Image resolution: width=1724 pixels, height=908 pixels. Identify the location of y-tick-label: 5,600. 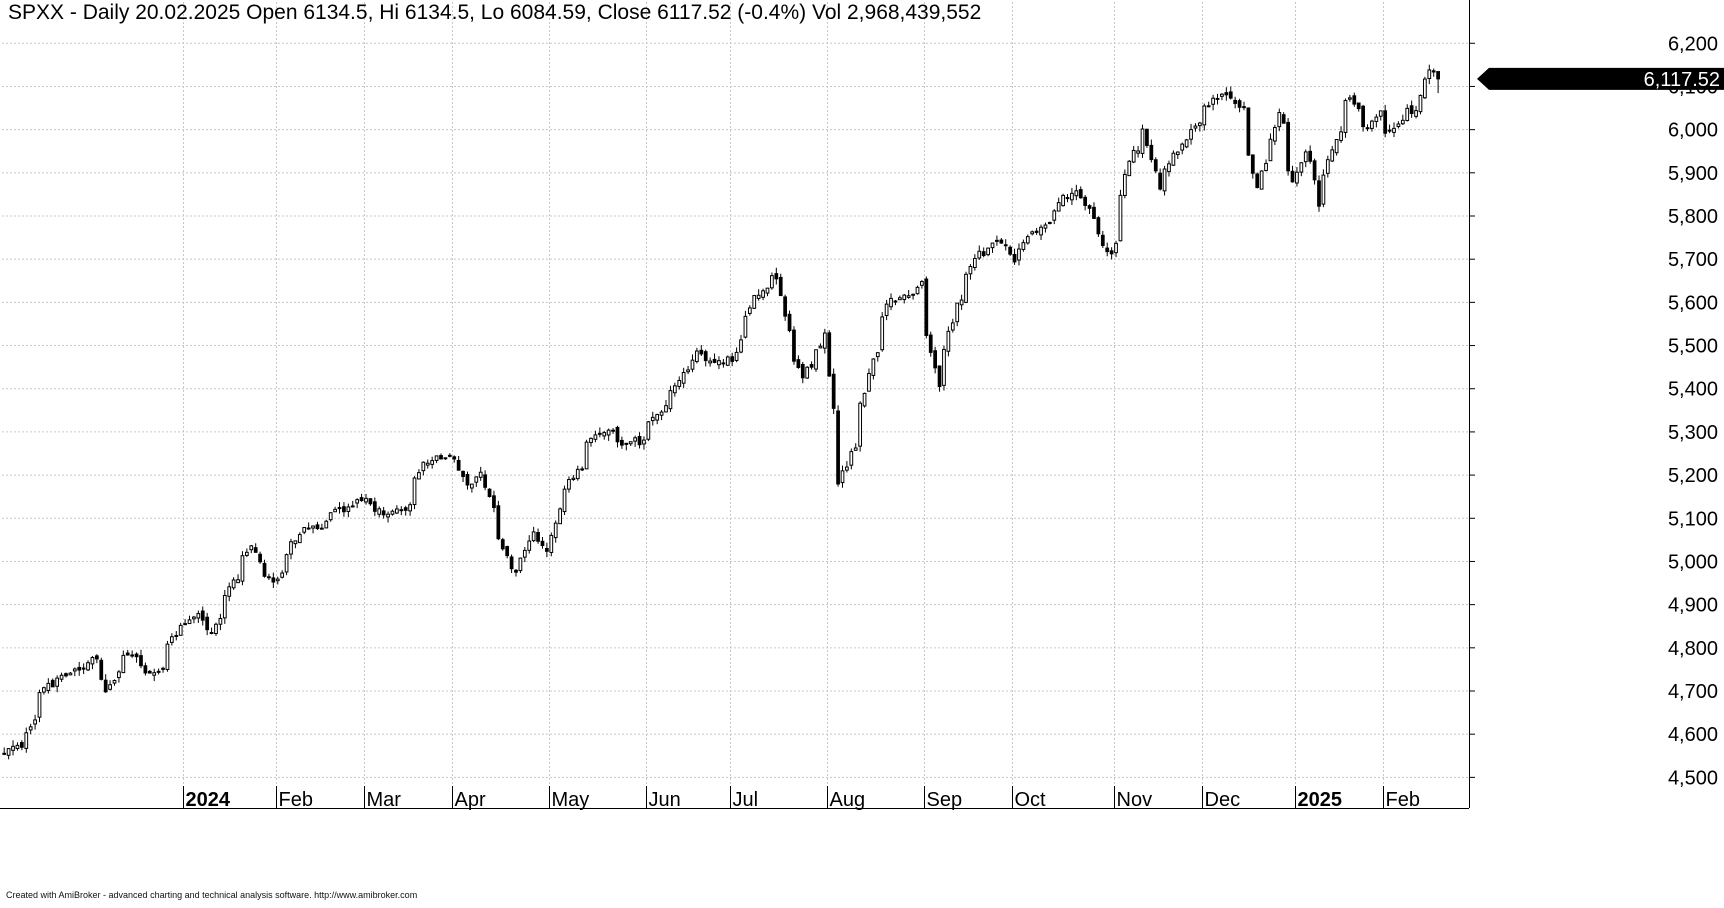
(1693, 303).